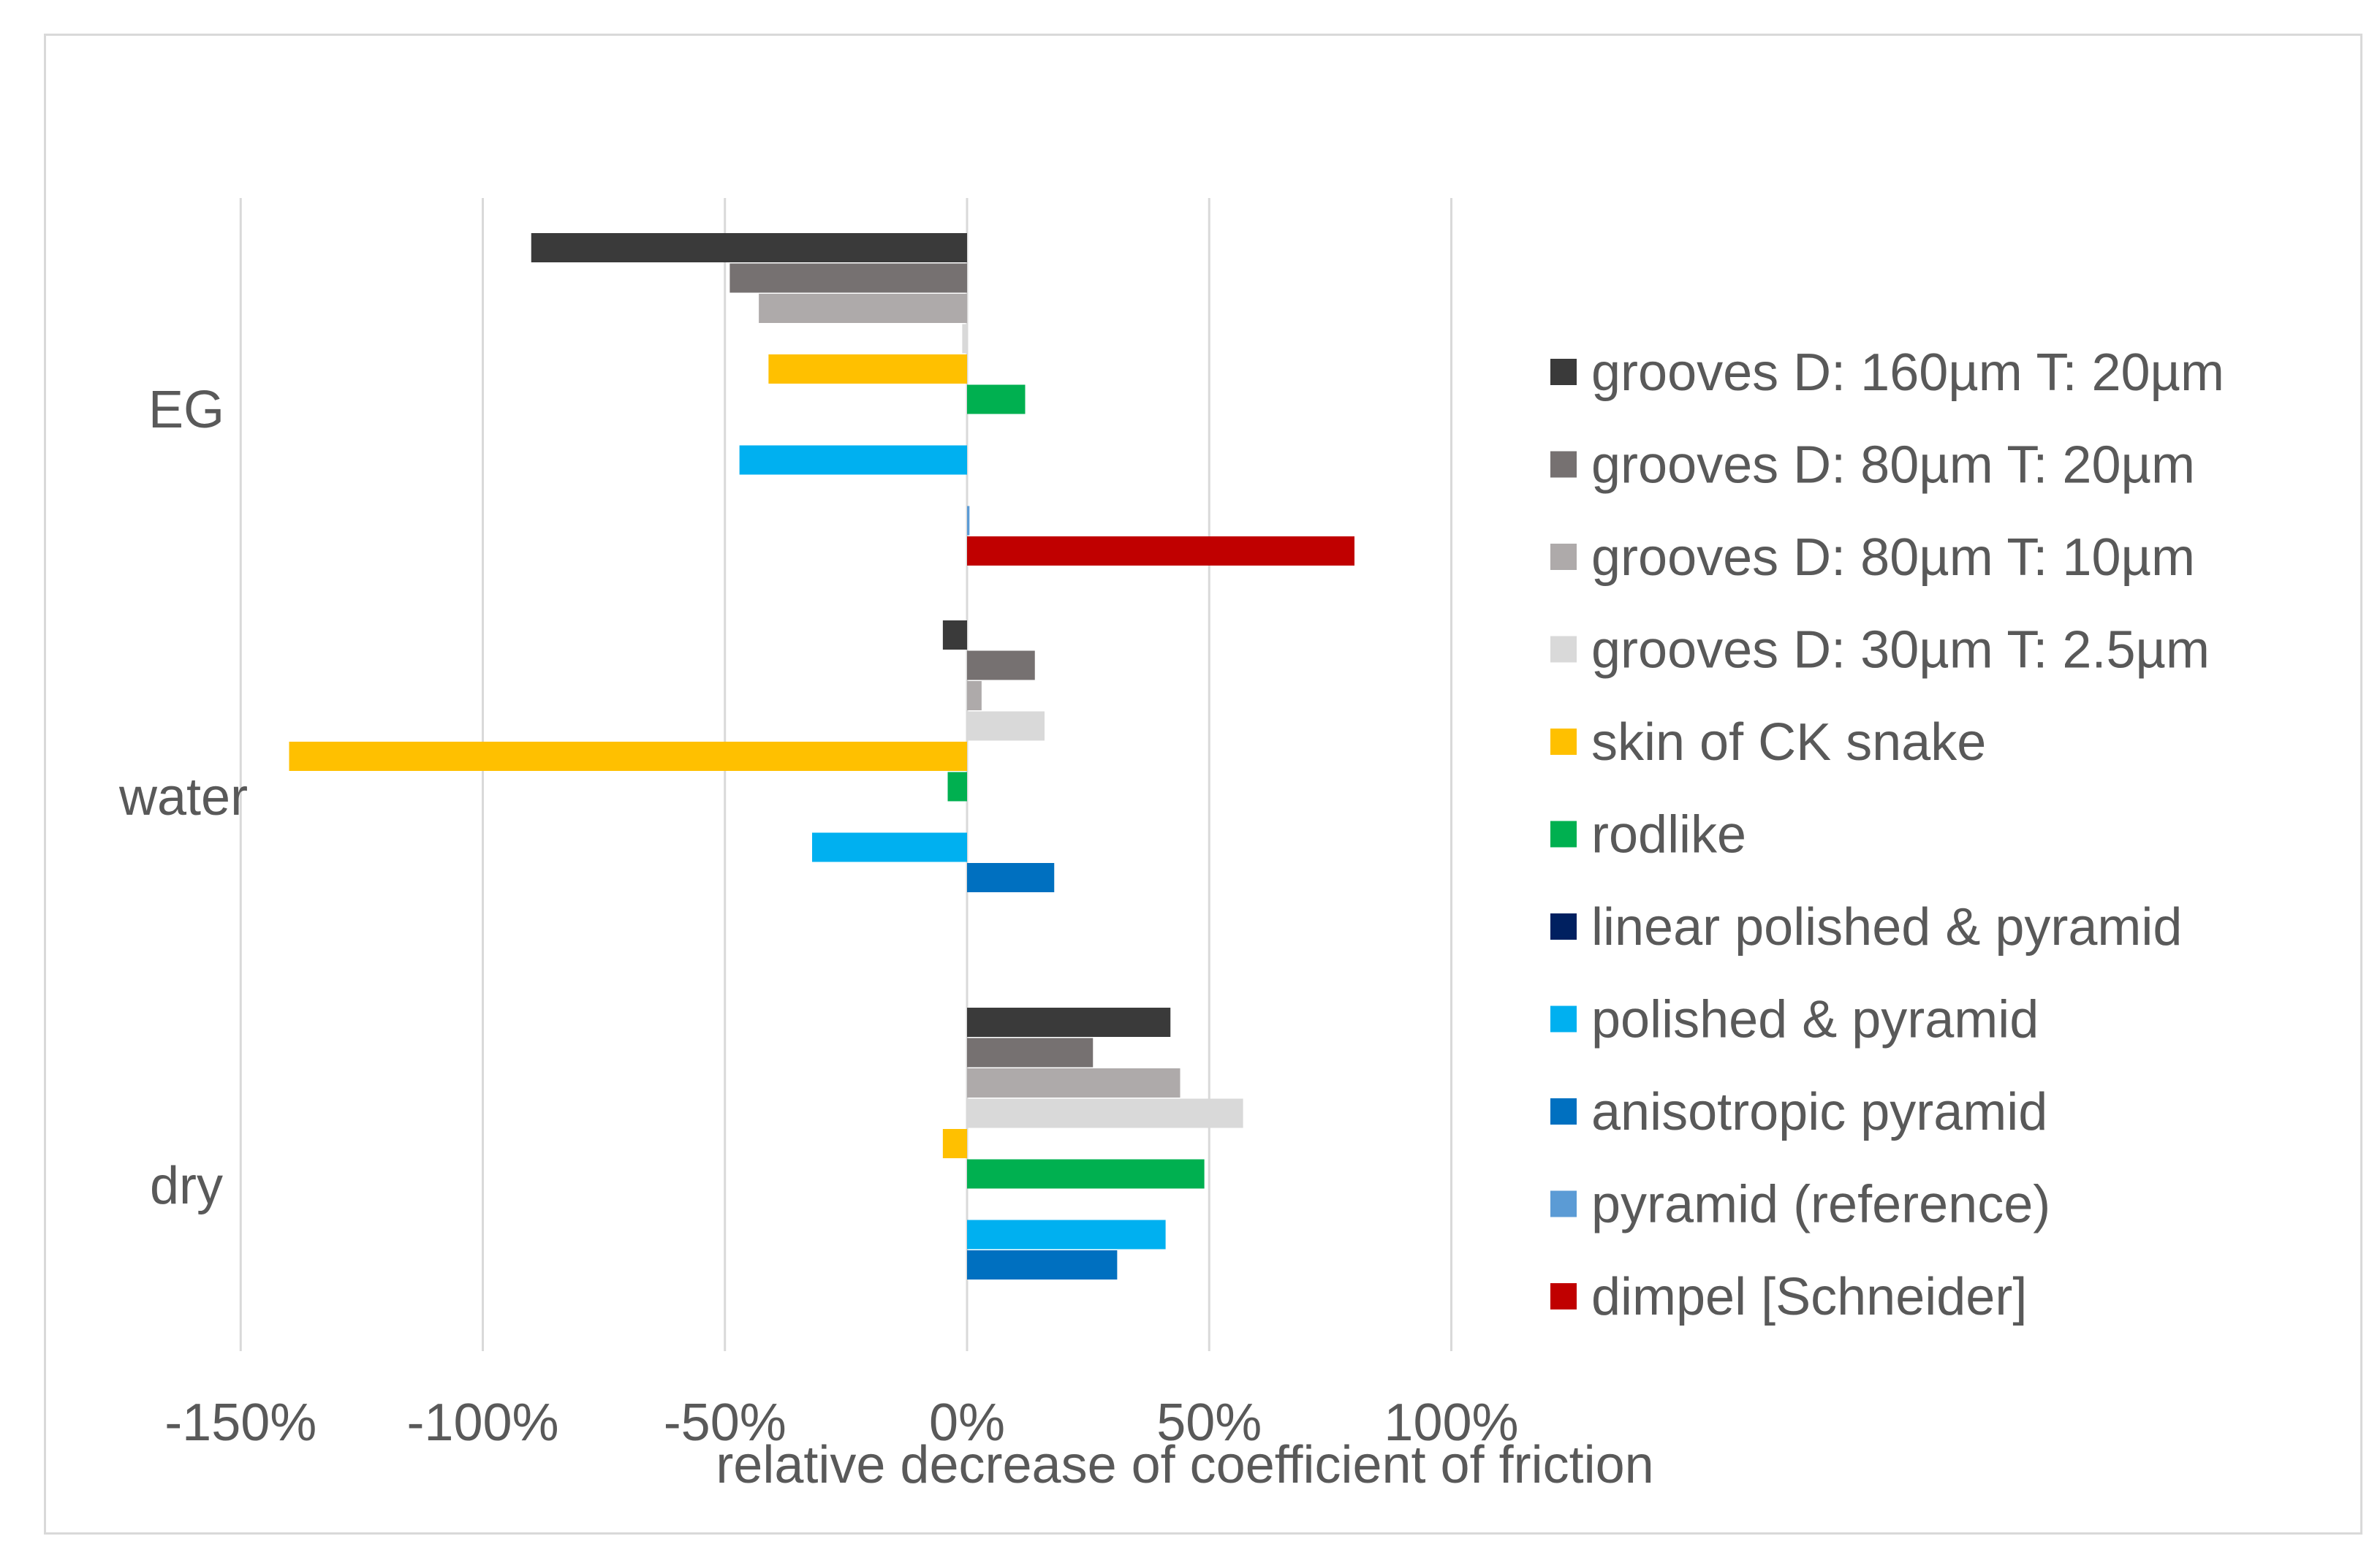 Image resolution: width=2380 pixels, height=1555 pixels. Describe the element at coordinates (1819, 1112) in the screenshot. I see `legend-label: anisotropic pyramid` at that location.